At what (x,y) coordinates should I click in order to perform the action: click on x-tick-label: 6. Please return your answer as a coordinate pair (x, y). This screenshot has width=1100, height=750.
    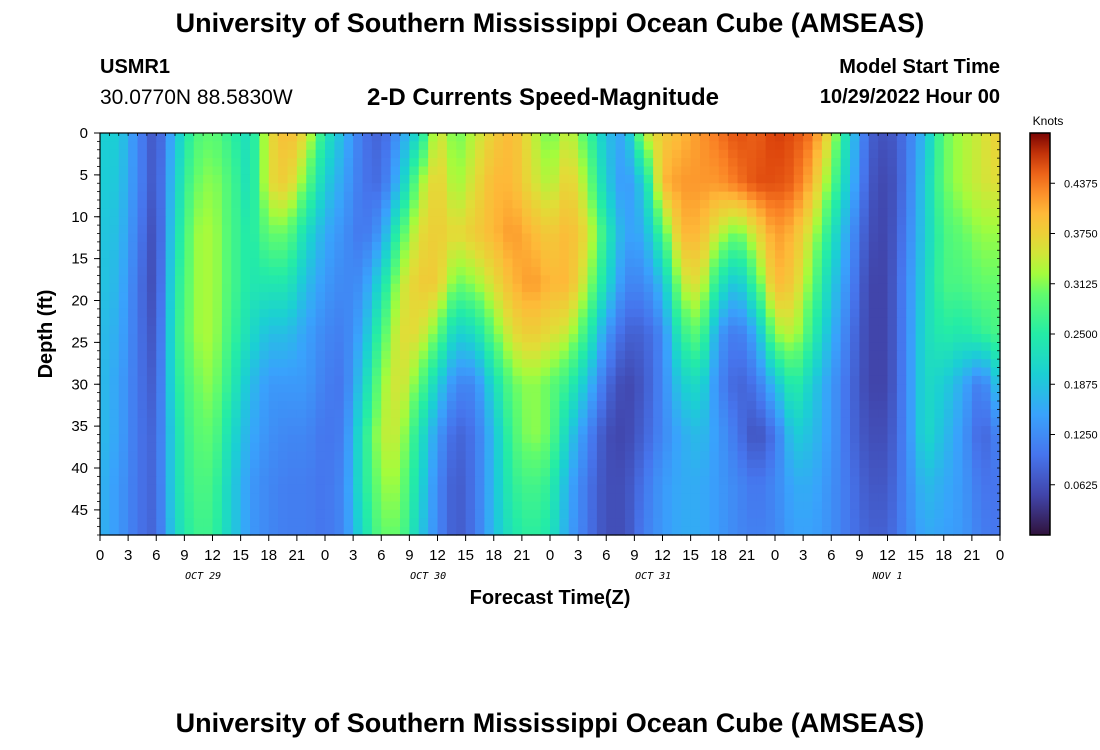
    Looking at the image, I should click on (156, 555).